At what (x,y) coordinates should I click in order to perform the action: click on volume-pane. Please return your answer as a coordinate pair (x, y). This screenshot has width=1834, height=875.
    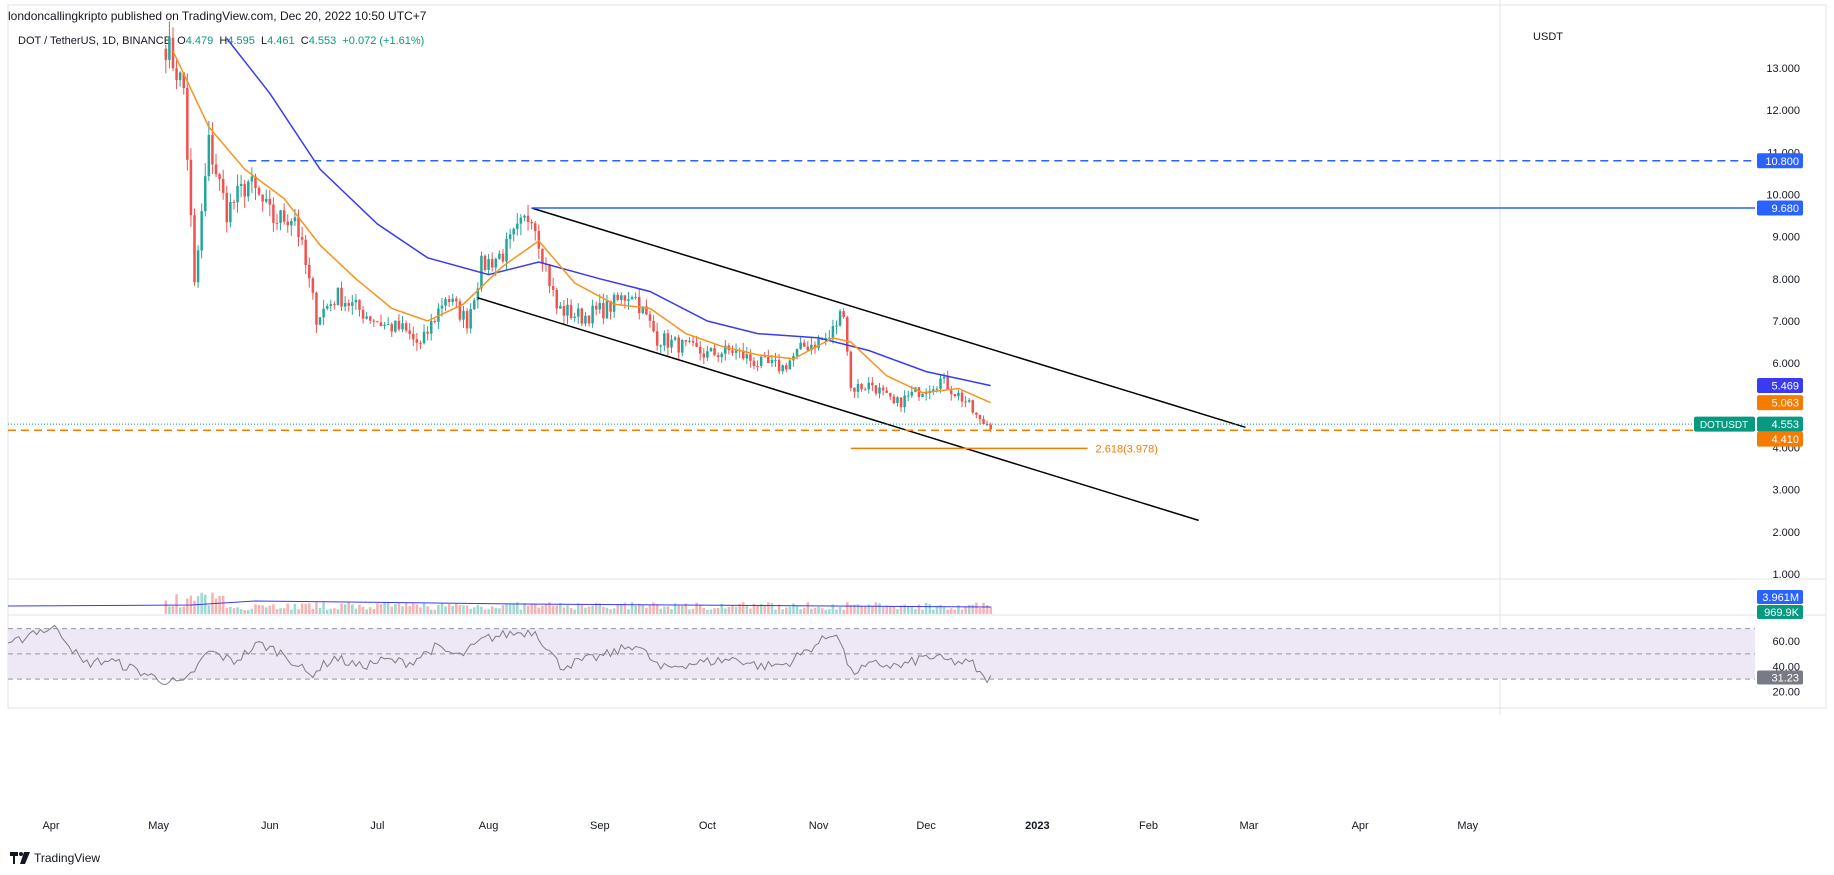
    Looking at the image, I should click on (499, 603).